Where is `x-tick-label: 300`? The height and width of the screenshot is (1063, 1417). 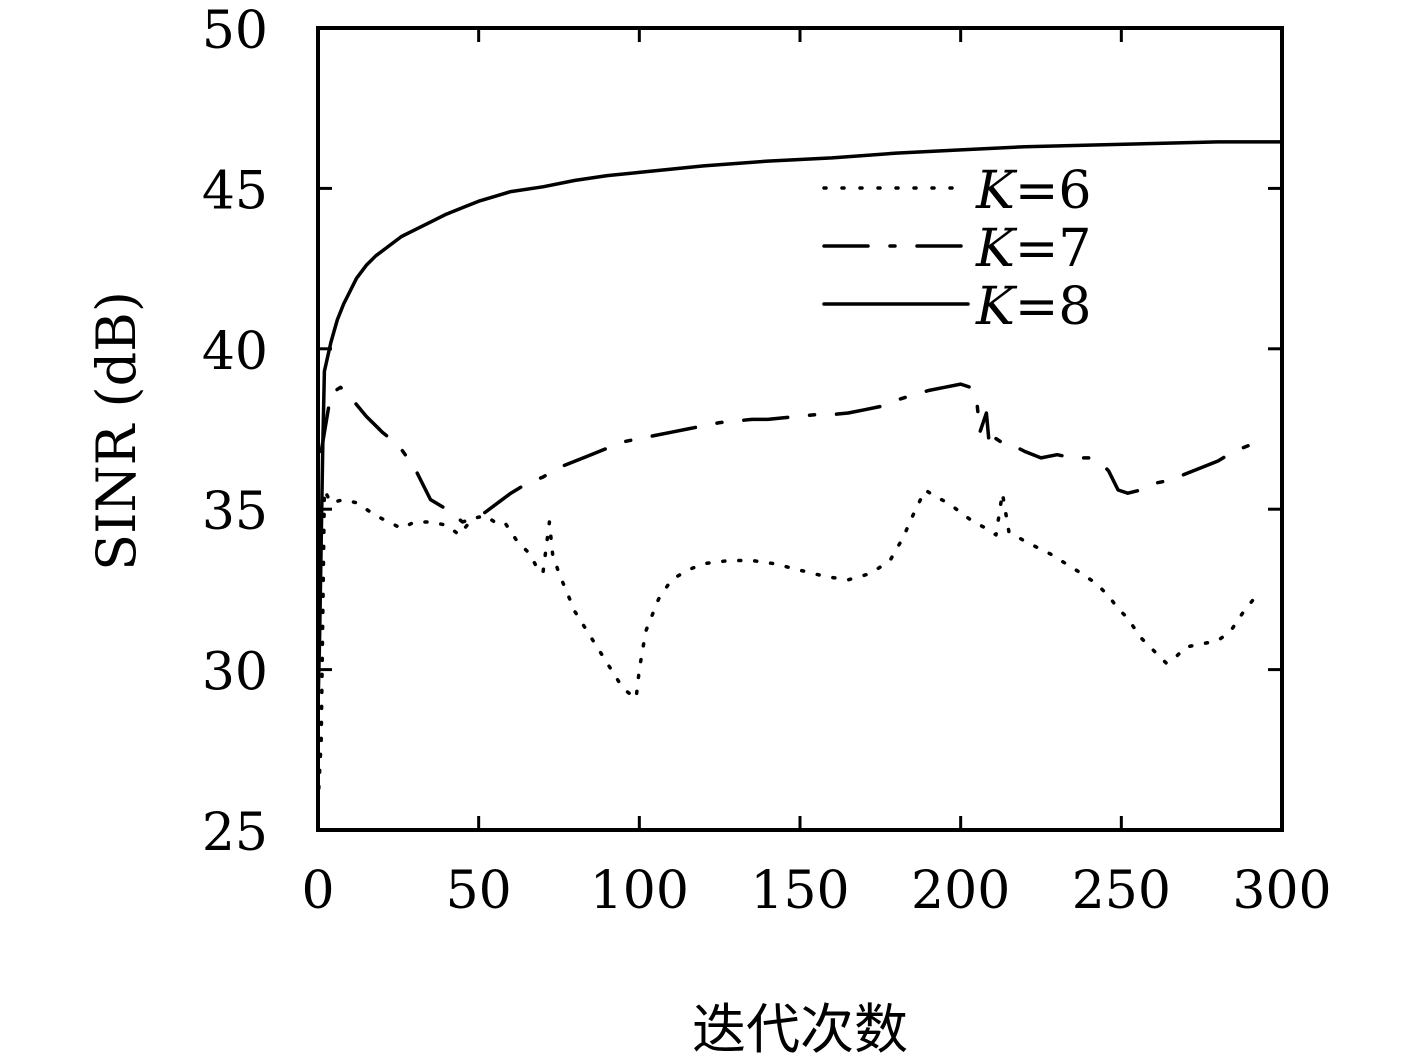
x-tick-label: 300 is located at coordinates (1281, 891).